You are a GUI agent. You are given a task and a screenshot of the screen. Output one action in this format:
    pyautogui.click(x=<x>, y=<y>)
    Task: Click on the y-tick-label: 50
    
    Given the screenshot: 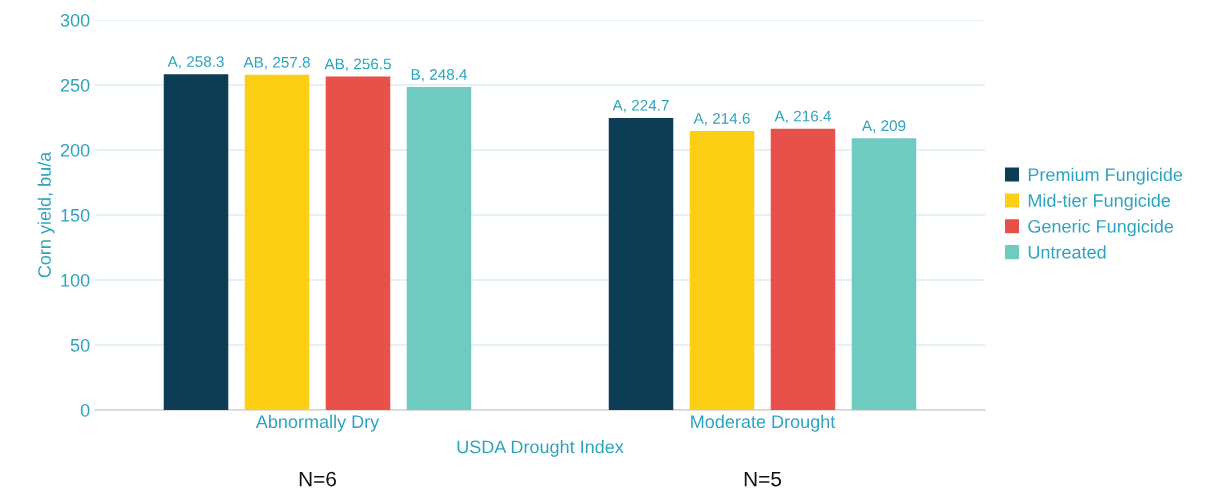 What is the action you would take?
    pyautogui.click(x=80, y=345)
    